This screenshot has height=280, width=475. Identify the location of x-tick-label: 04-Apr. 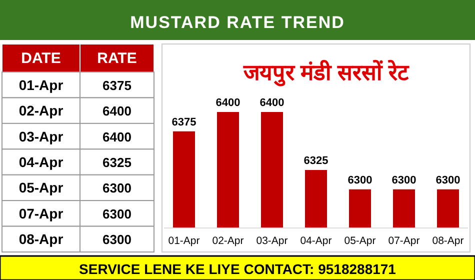
(316, 241).